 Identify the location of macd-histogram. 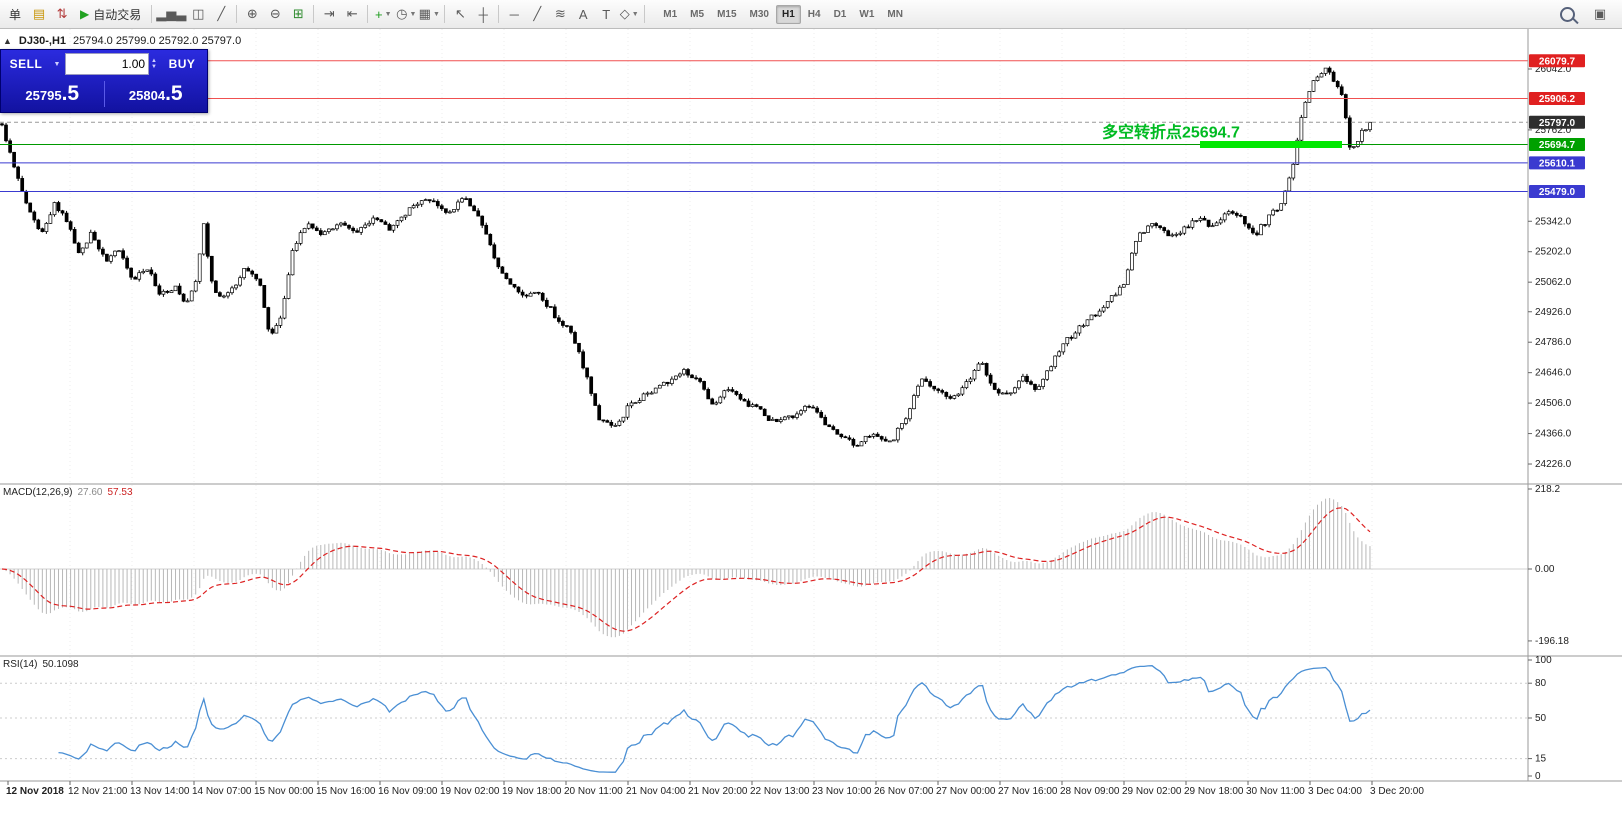
(688, 568).